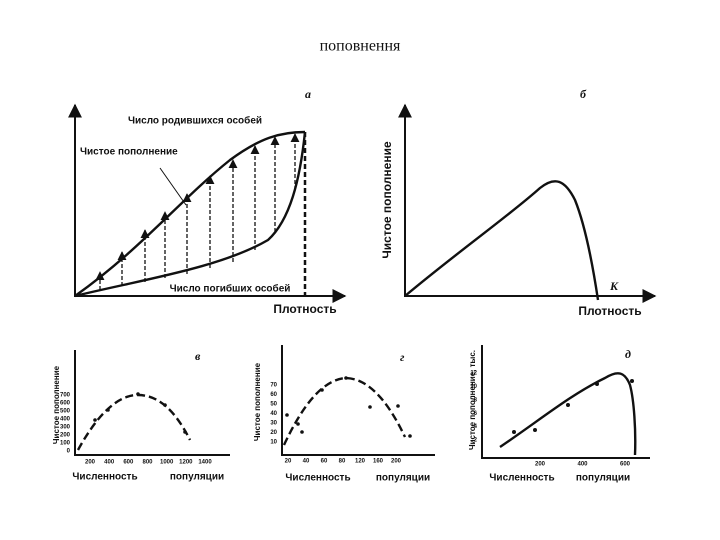 This screenshot has width=720, height=540. Describe the element at coordinates (129, 152) in the screenshot. I see `net-label: Чистое пополнение` at that location.